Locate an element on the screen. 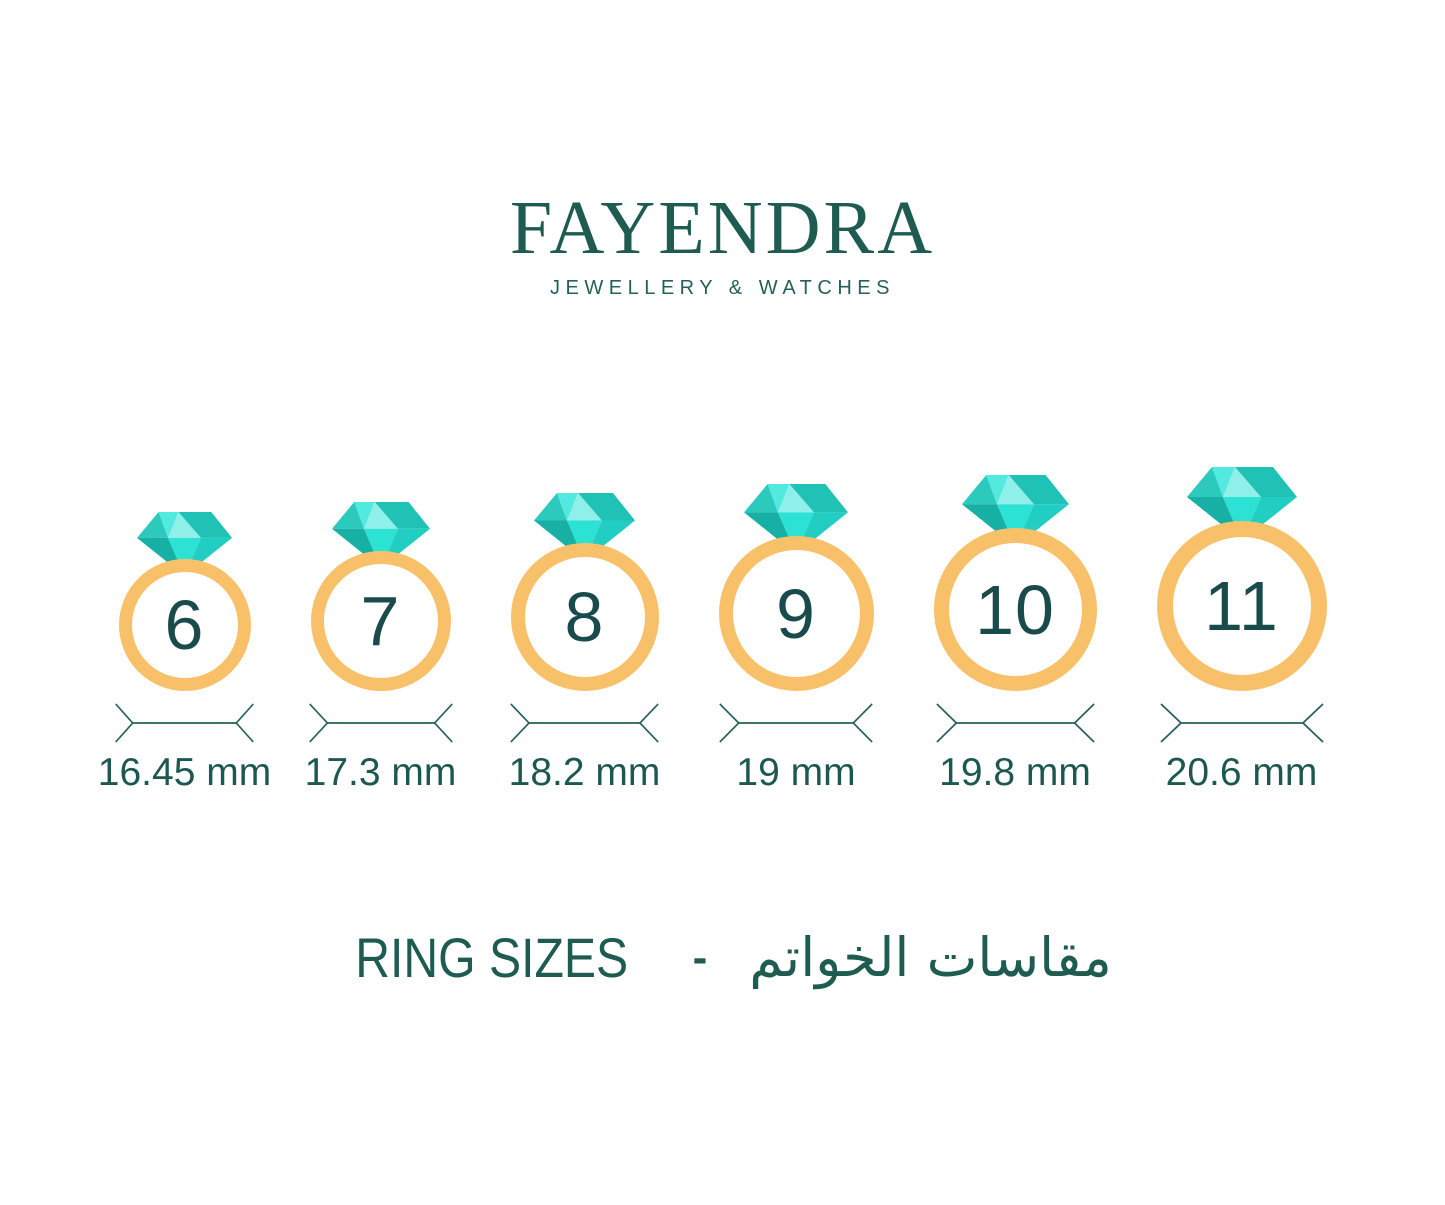 Image resolution: width=1445 pixels, height=1205 pixels. ring-figure-size-10: 10 19.8 mm is located at coordinates (1015, 635).